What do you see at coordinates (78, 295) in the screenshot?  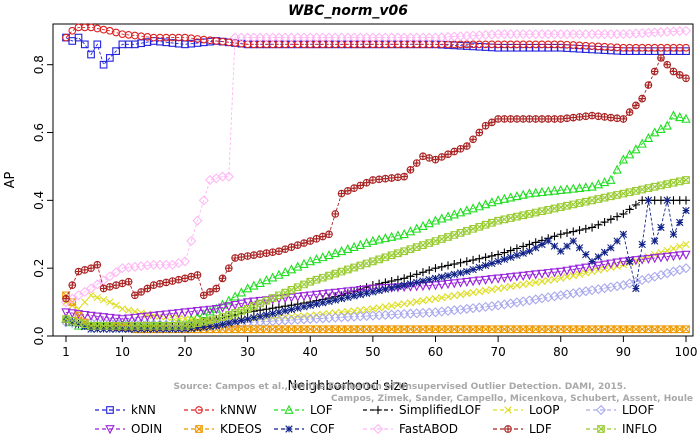 I see `data-point-fastabod` at bounding box center [78, 295].